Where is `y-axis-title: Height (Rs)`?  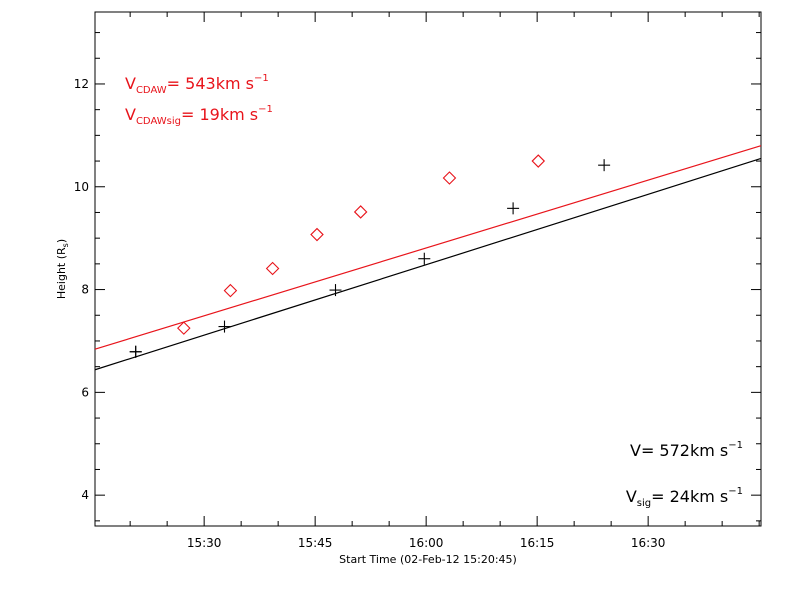
y-axis-title: Height (Rs) is located at coordinates (62, 269).